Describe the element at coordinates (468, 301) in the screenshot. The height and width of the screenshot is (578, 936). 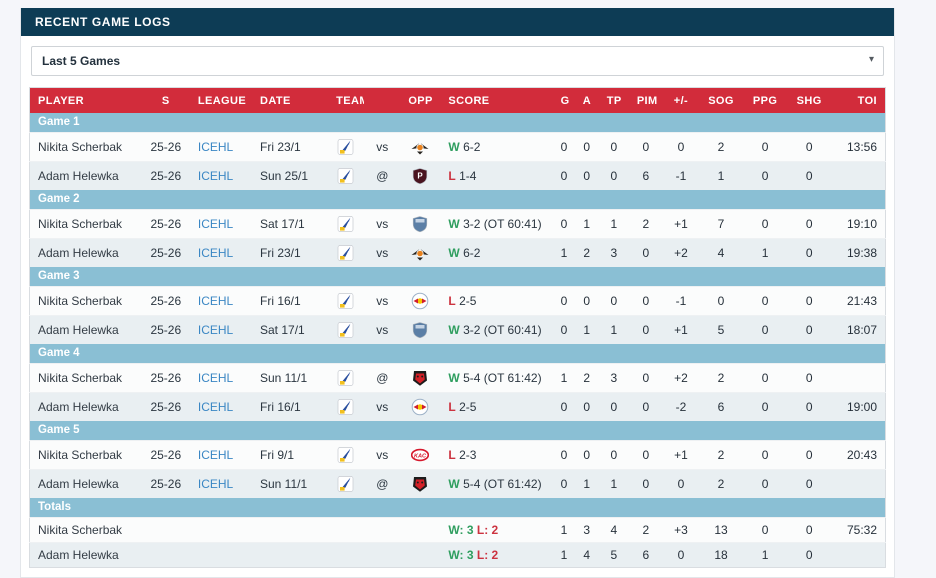
I see `game-score: 2-5` at that location.